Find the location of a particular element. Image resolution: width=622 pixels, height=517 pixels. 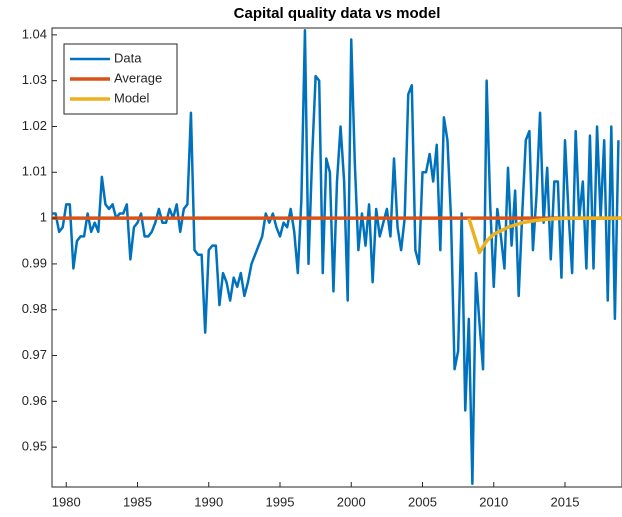

x-tick-label: 2005 is located at coordinates (422, 501).